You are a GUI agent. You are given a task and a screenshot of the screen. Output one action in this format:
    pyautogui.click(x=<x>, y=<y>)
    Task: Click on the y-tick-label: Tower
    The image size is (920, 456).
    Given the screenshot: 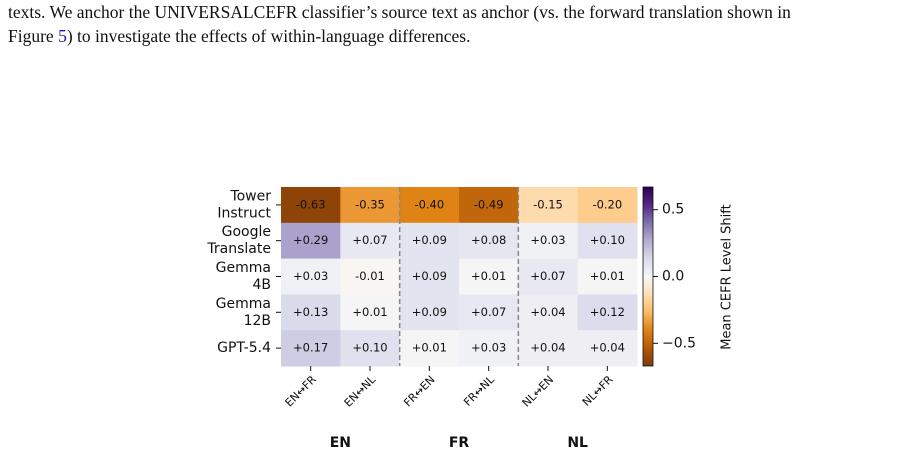 What is the action you would take?
    pyautogui.click(x=250, y=196)
    